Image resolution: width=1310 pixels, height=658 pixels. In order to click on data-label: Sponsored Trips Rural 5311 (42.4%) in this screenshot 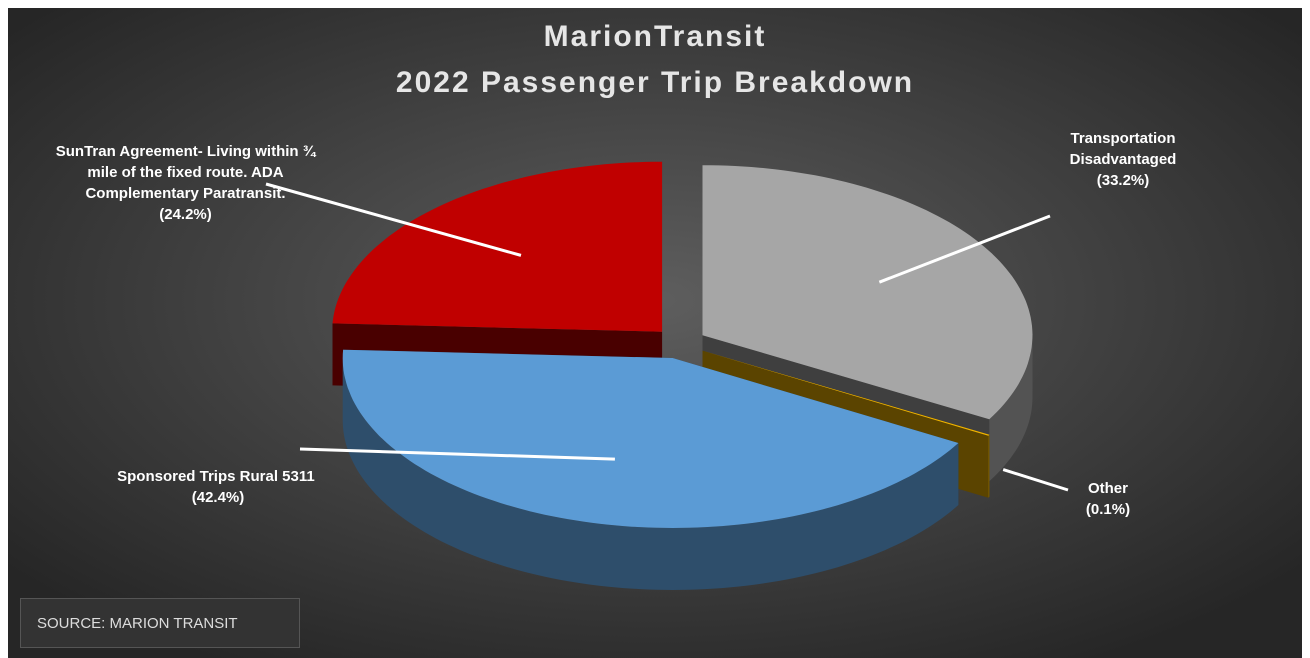, I will do `click(218, 487)`.